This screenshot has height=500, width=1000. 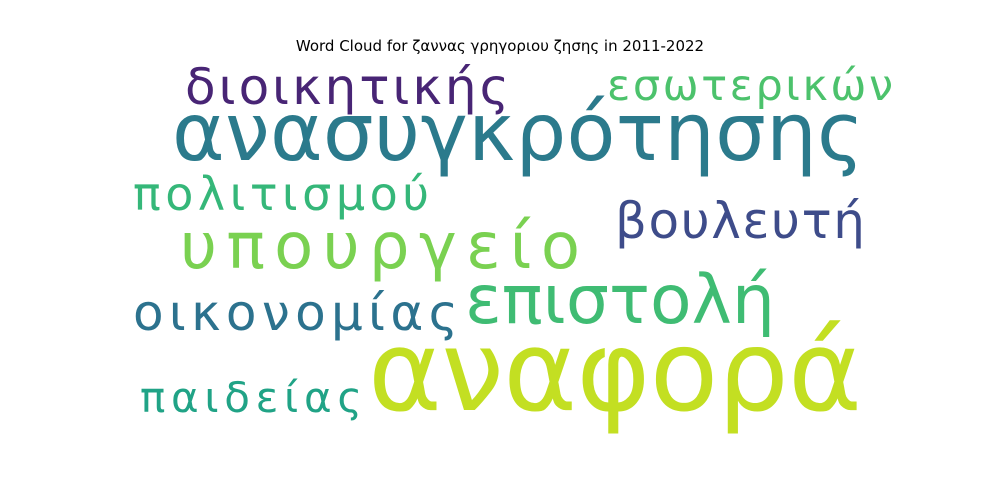 What do you see at coordinates (750, 86) in the screenshot?
I see `word-9: εσωτερικών` at bounding box center [750, 86].